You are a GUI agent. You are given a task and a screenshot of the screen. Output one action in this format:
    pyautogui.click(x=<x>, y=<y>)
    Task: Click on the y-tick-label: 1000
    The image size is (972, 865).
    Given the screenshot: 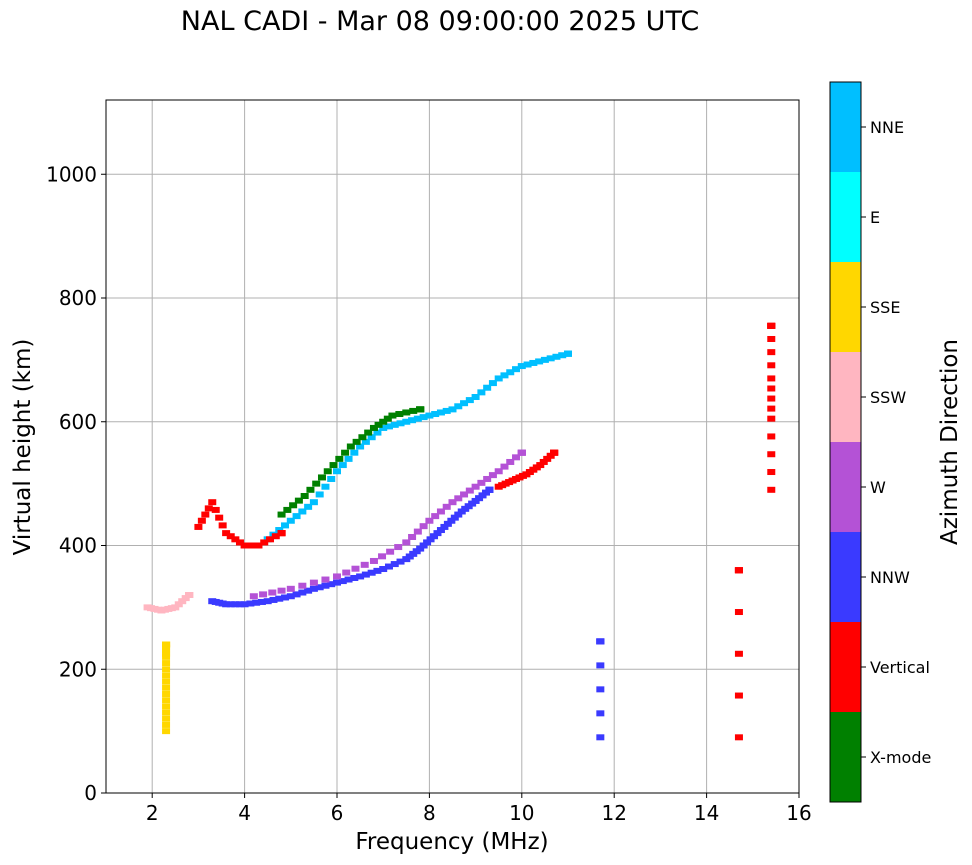 What is the action you would take?
    pyautogui.click(x=71, y=174)
    